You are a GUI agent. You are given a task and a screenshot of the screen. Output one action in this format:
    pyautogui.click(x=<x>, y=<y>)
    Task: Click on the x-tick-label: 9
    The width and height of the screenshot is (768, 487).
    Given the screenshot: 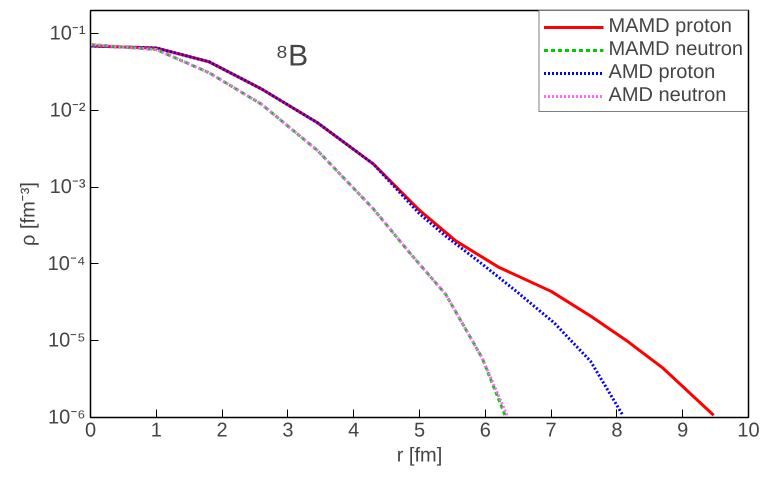 What is the action you would take?
    pyautogui.click(x=682, y=431)
    